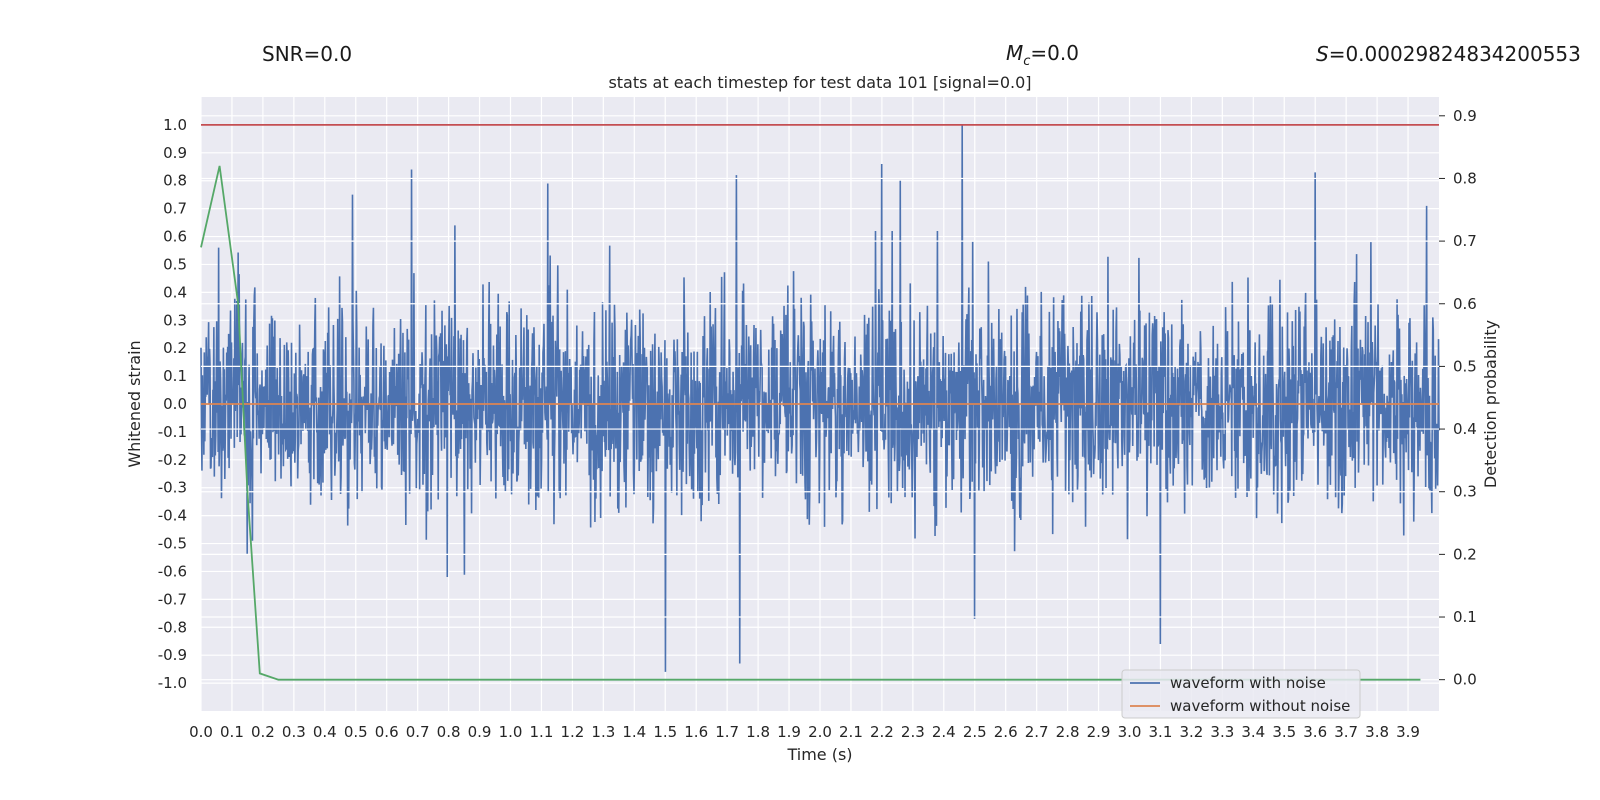 The image size is (1600, 800). Describe the element at coordinates (175, 153) in the screenshot. I see `y-tick-label: 0.9` at that location.